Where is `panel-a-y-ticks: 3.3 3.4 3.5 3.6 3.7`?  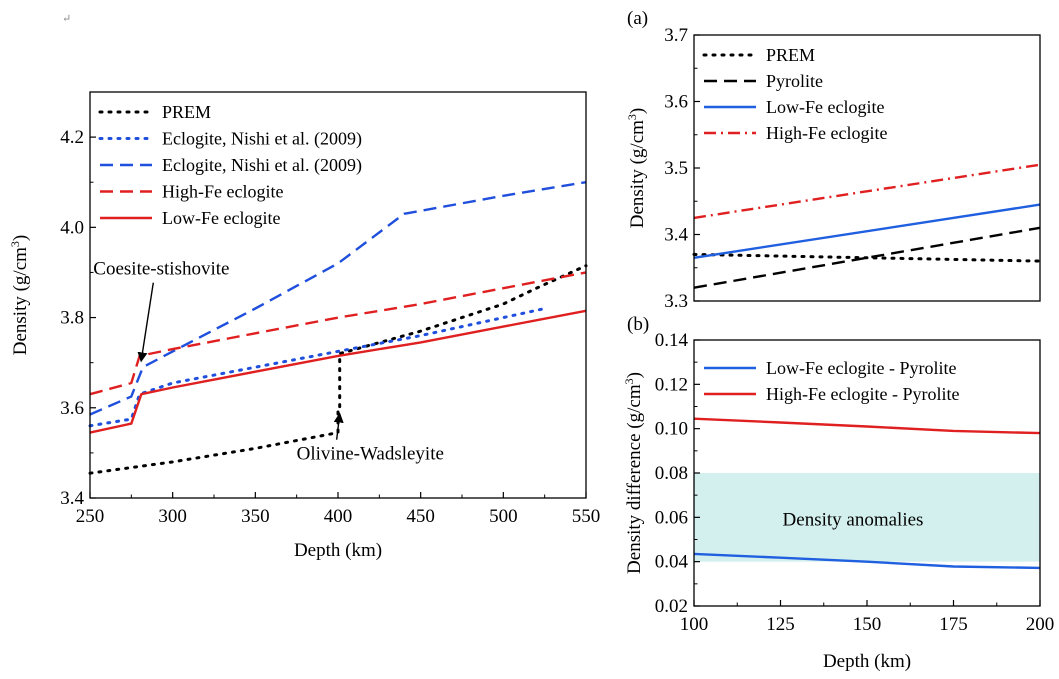 panel-a-y-ticks: 3.3 3.4 3.5 3.6 3.7 is located at coordinates (682, 168).